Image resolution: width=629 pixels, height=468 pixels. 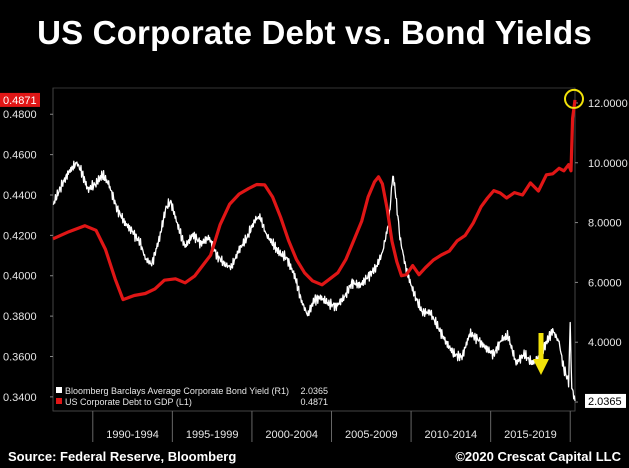 I want to click on down-arrow-head, so click(x=541, y=367).